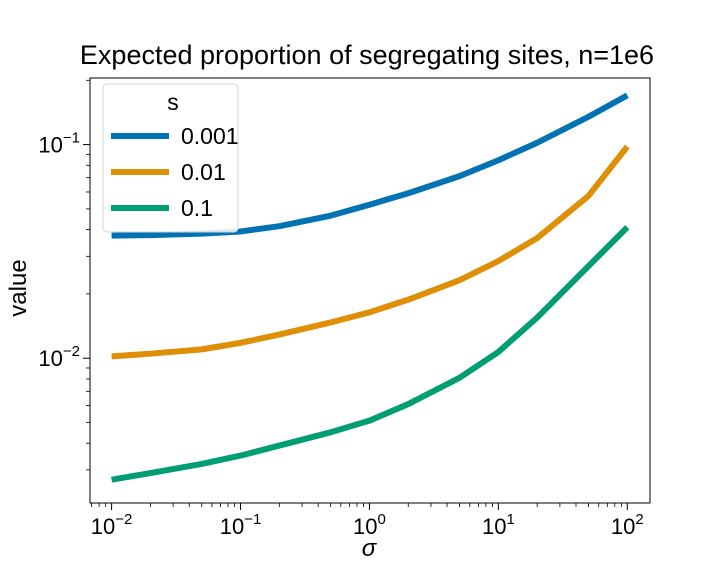 This screenshot has width=720, height=576. I want to click on legend-box, so click(170, 158).